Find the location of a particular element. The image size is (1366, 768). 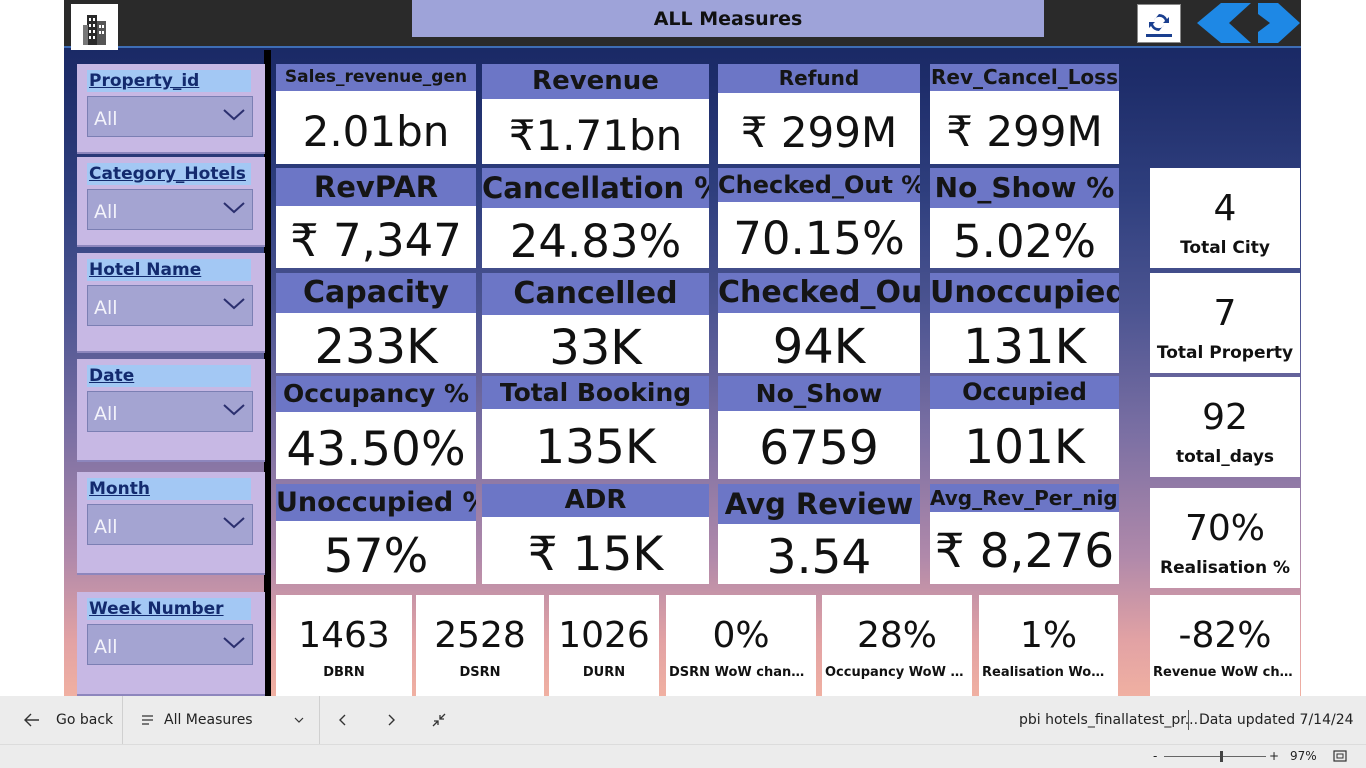

kpi-label: No_Show % is located at coordinates (1024, 188).